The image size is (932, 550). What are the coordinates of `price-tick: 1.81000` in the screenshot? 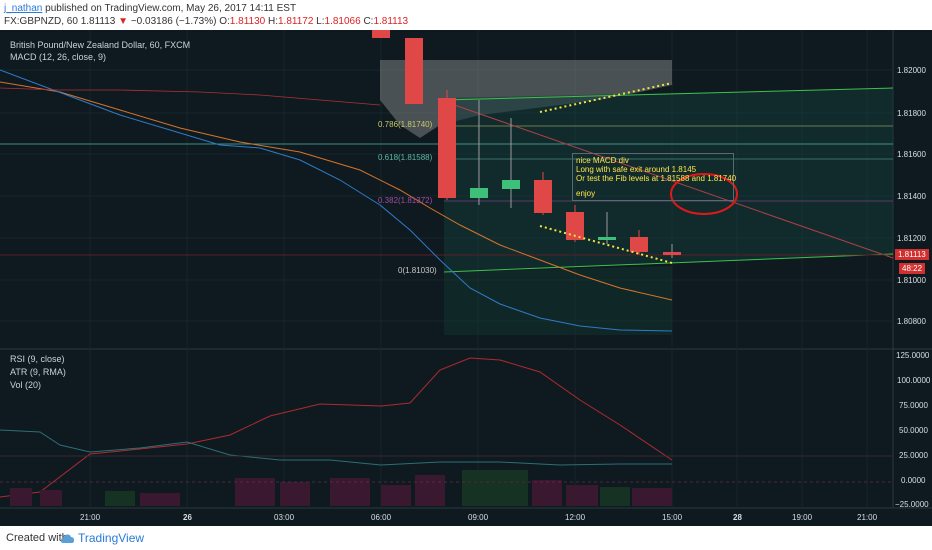 It's located at (911, 280).